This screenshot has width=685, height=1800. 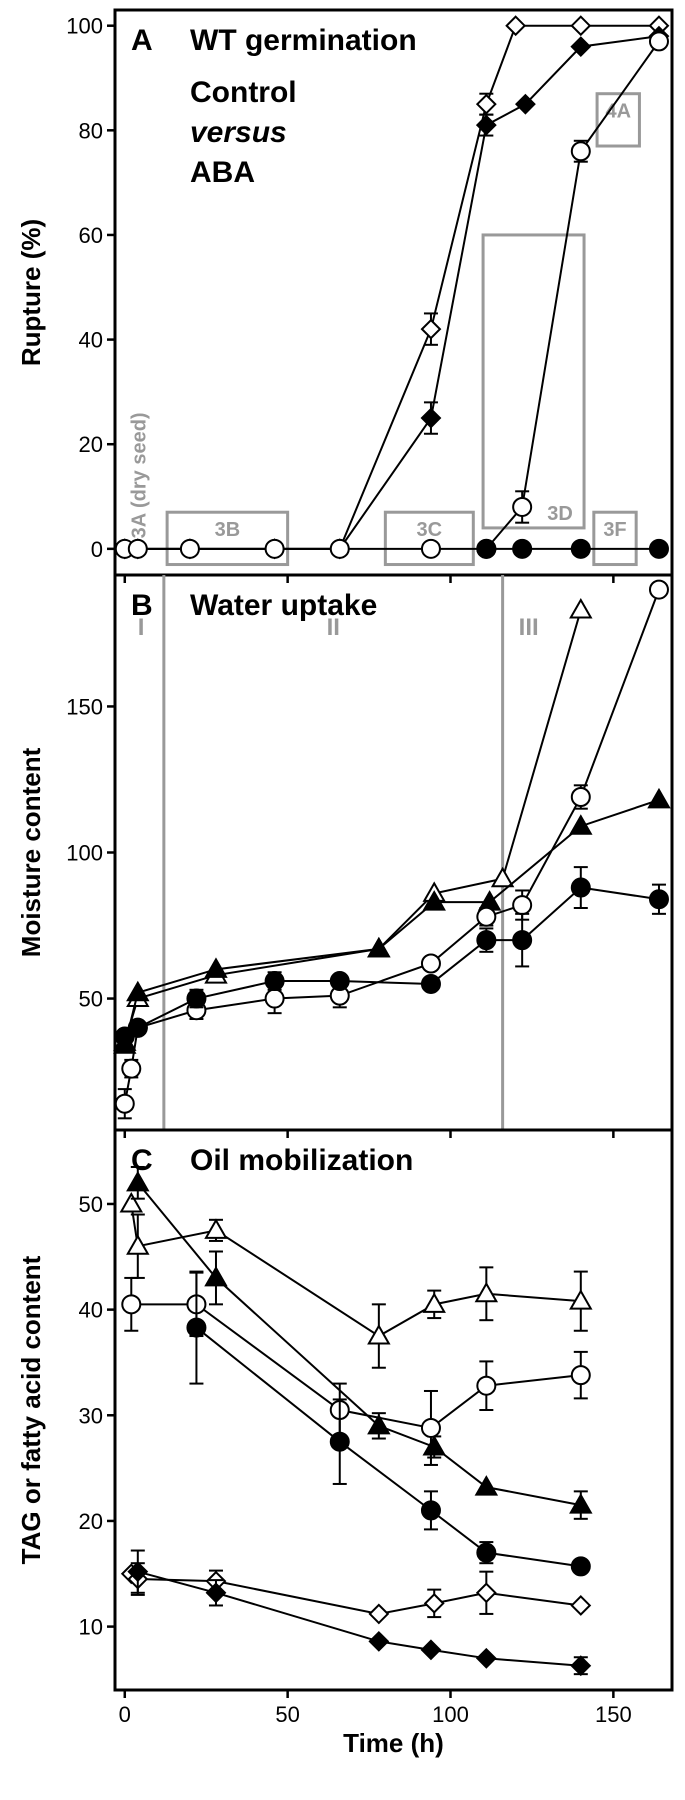 What do you see at coordinates (142, 40) in the screenshot?
I see `panel-letter: A` at bounding box center [142, 40].